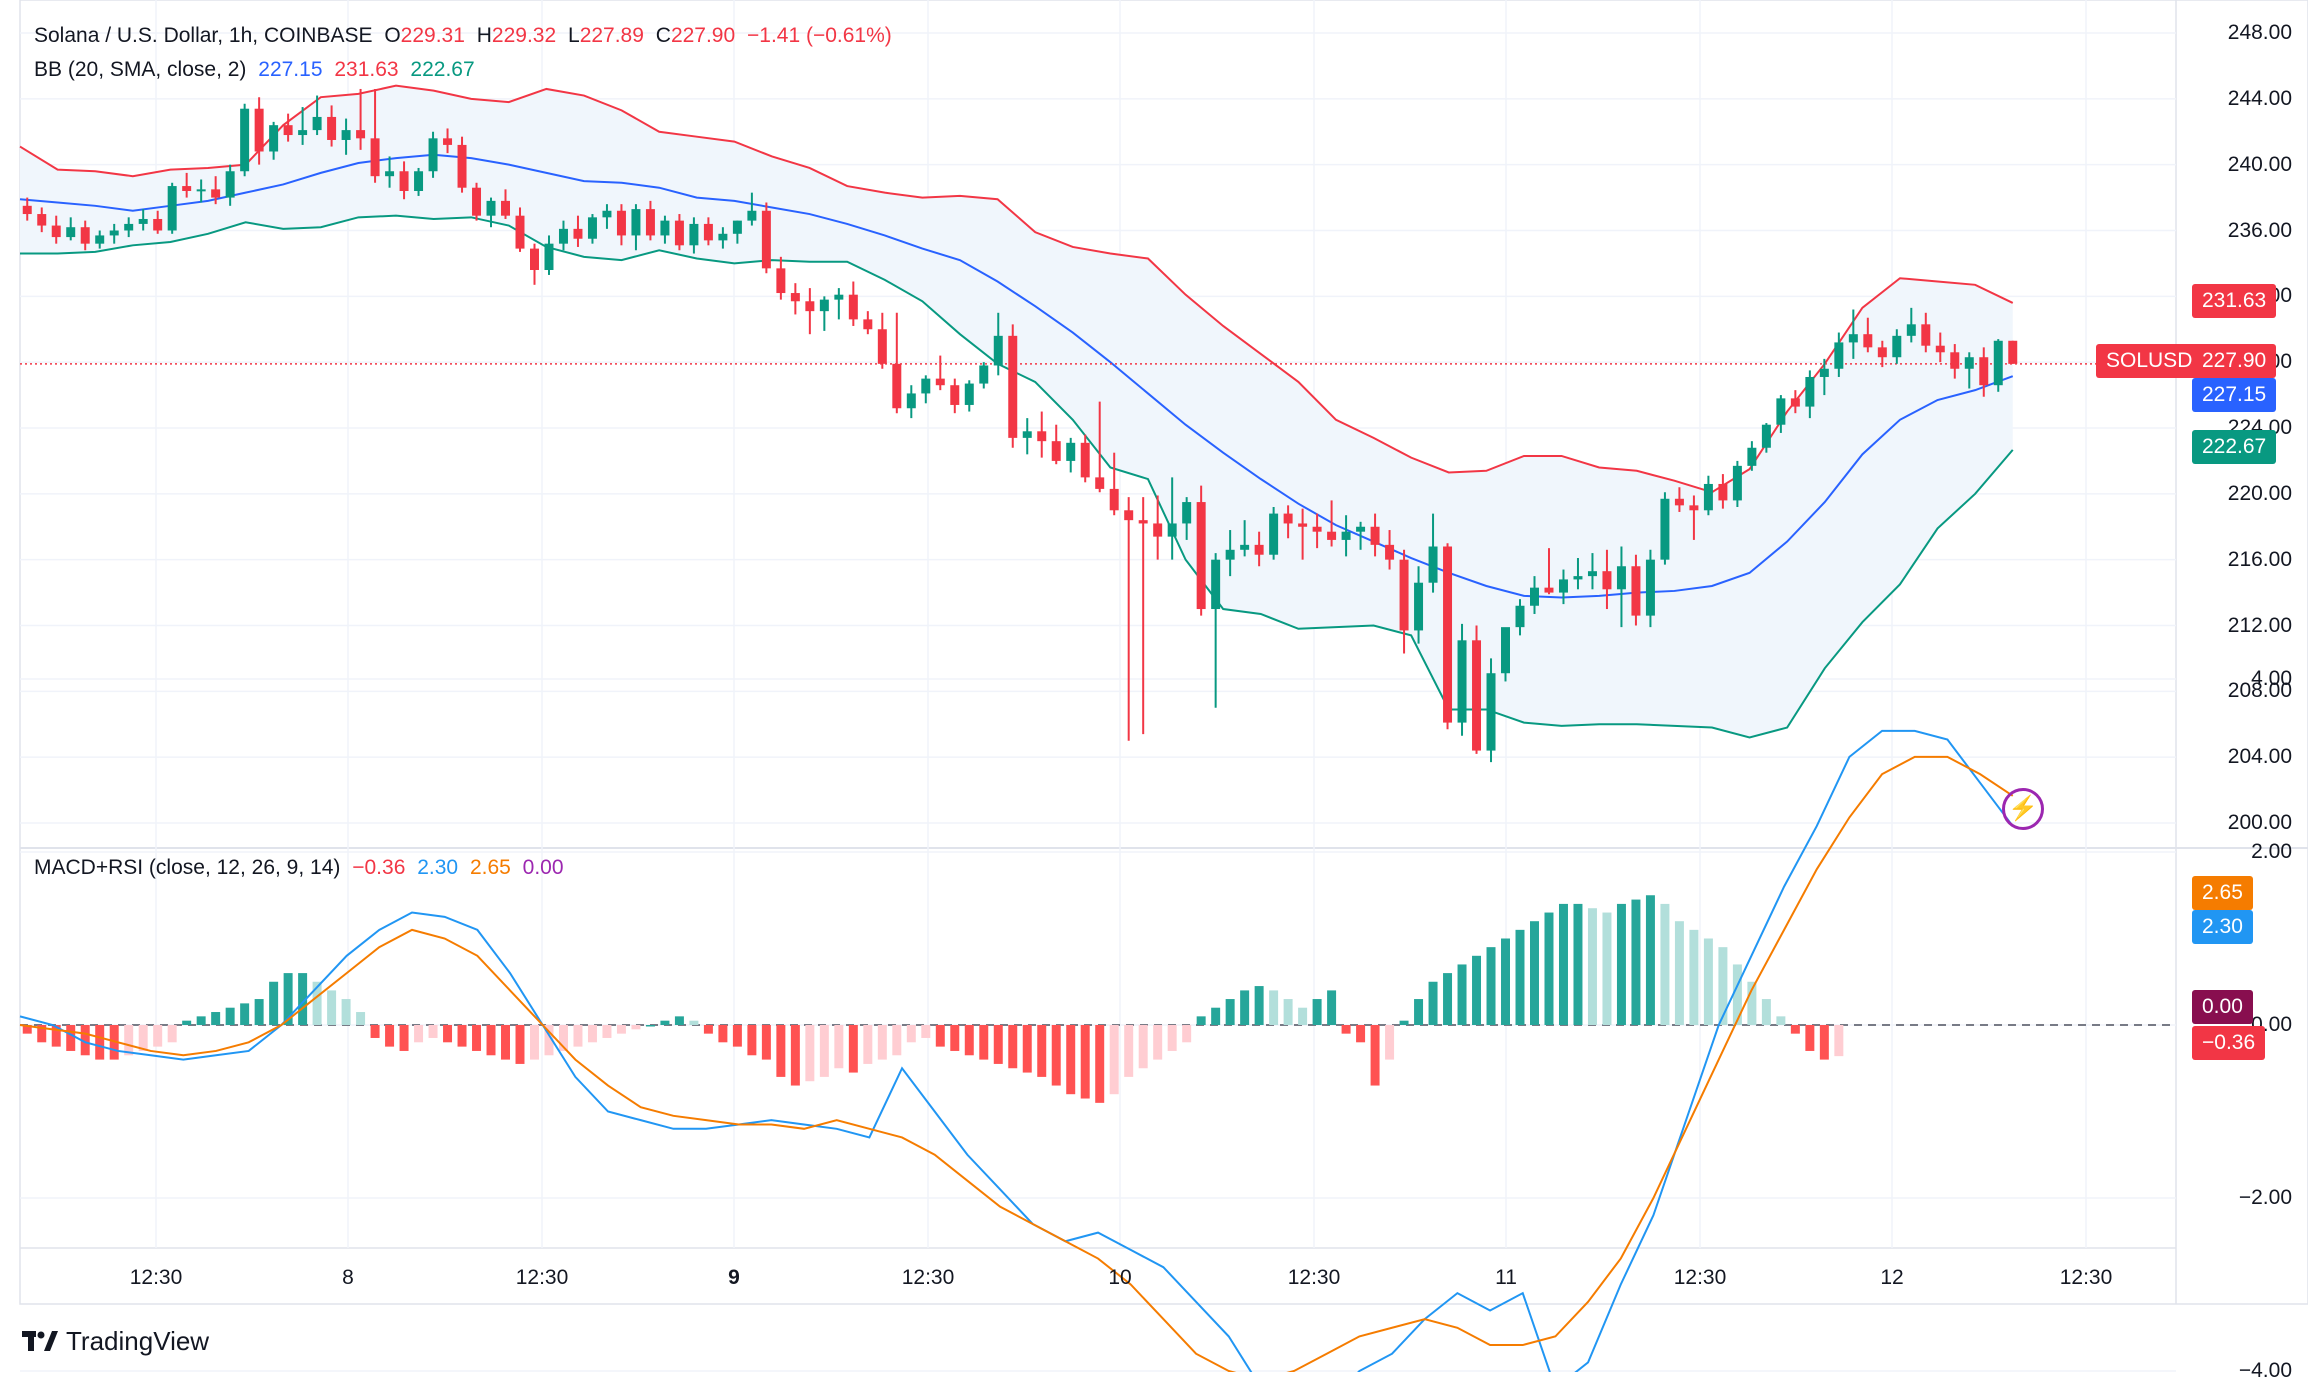 This screenshot has width=2308, height=1383. What do you see at coordinates (2149, 361) in the screenshot?
I see `symbol-tag: SOLUSD` at bounding box center [2149, 361].